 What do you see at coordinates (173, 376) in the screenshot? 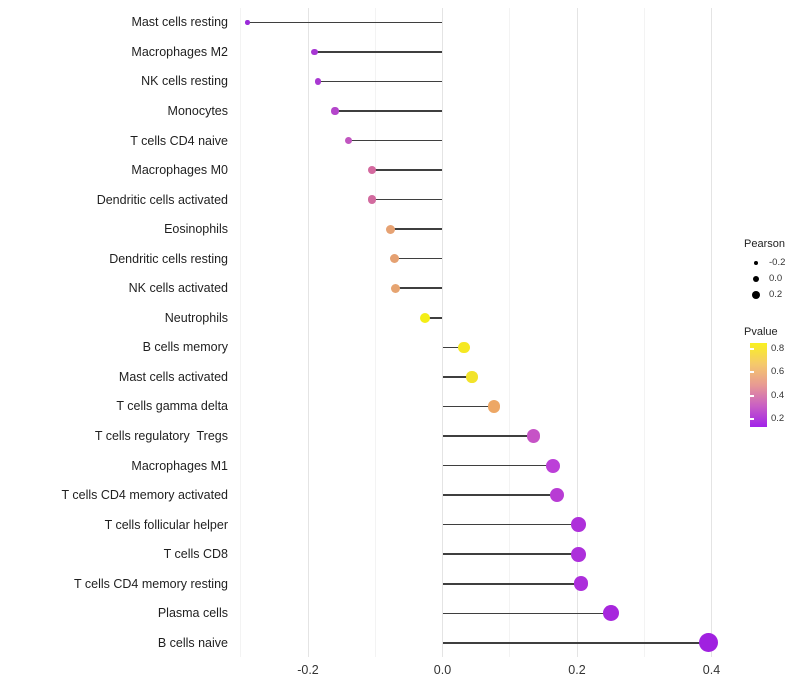
I see `y-axis-label: Mast cells activated` at bounding box center [173, 376].